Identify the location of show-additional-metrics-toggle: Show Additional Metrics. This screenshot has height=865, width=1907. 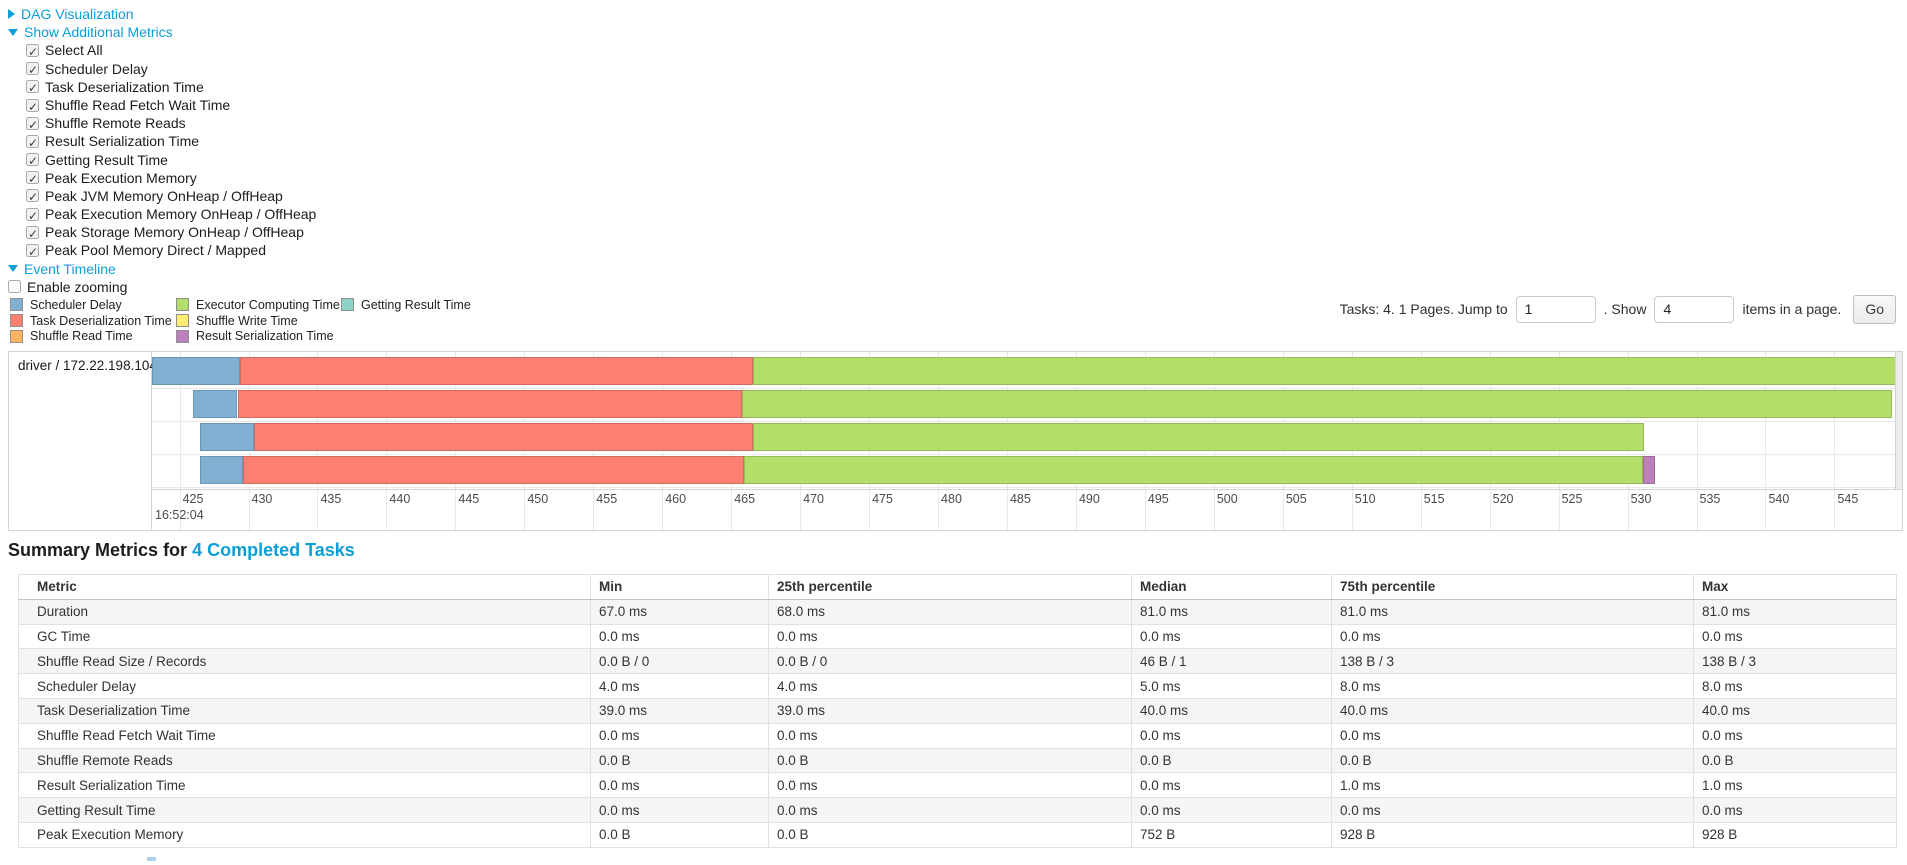
(162, 32).